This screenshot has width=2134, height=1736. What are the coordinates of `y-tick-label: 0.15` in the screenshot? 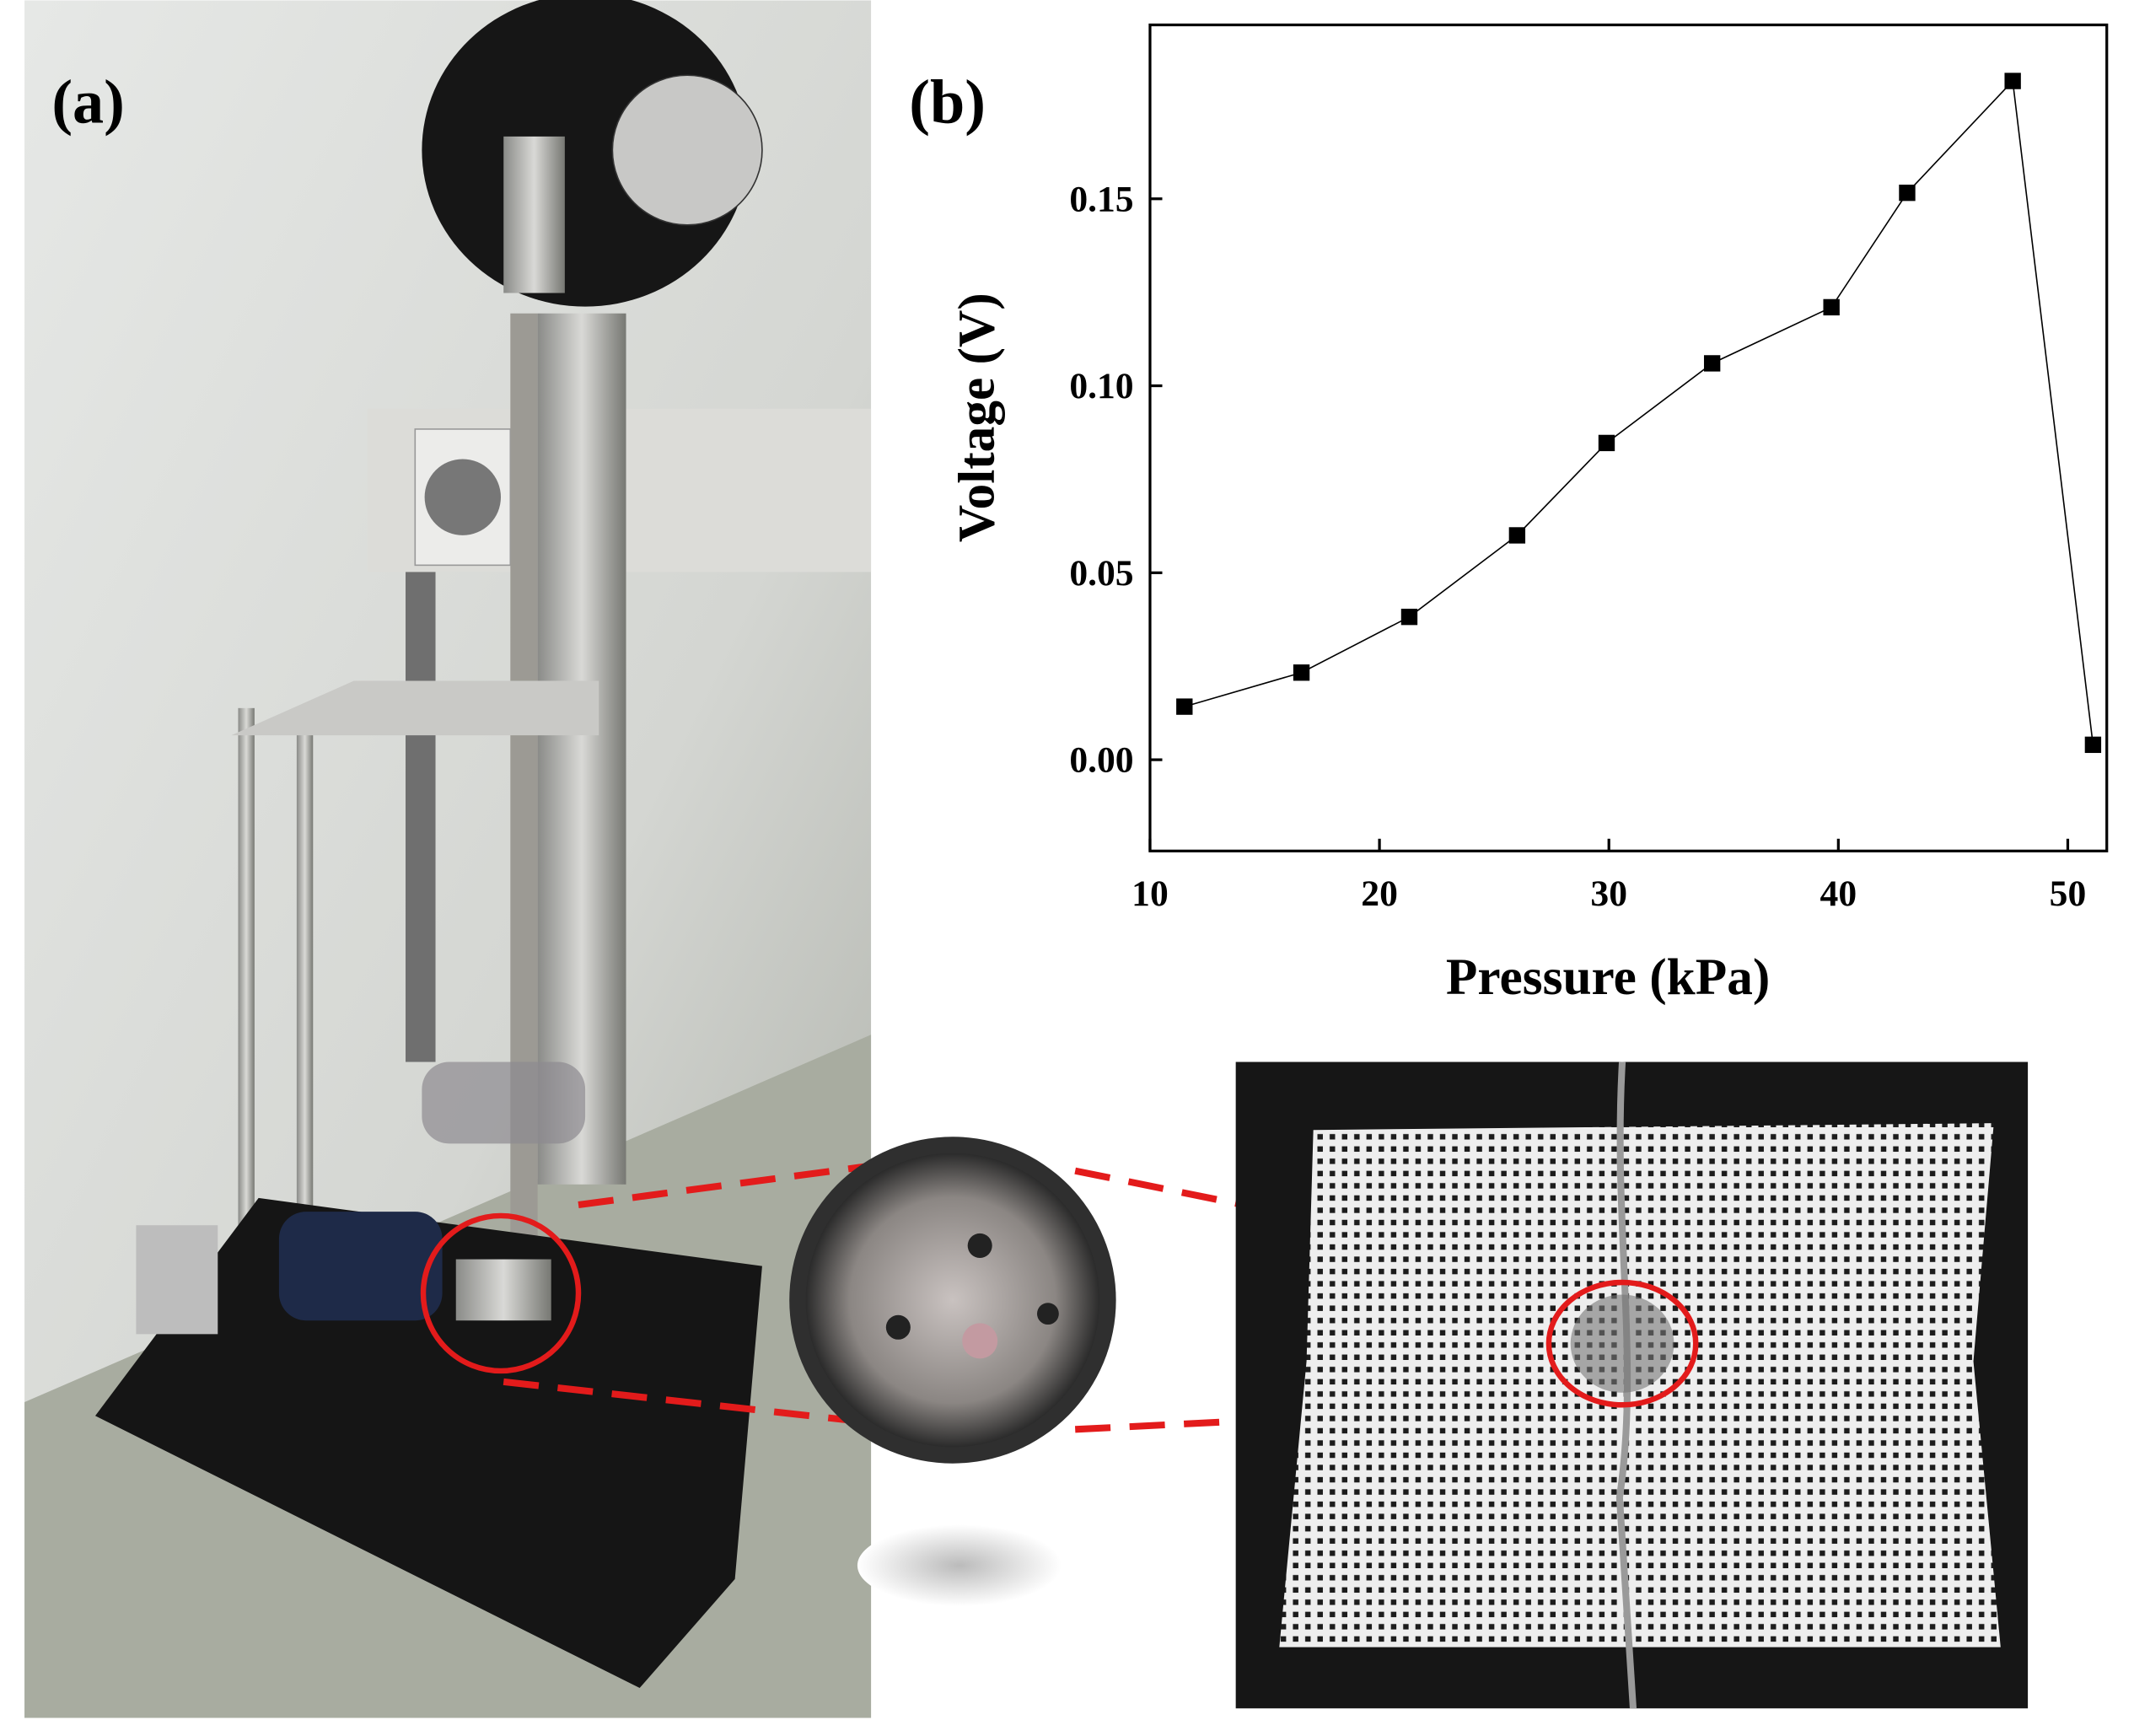 It's located at (1101, 199).